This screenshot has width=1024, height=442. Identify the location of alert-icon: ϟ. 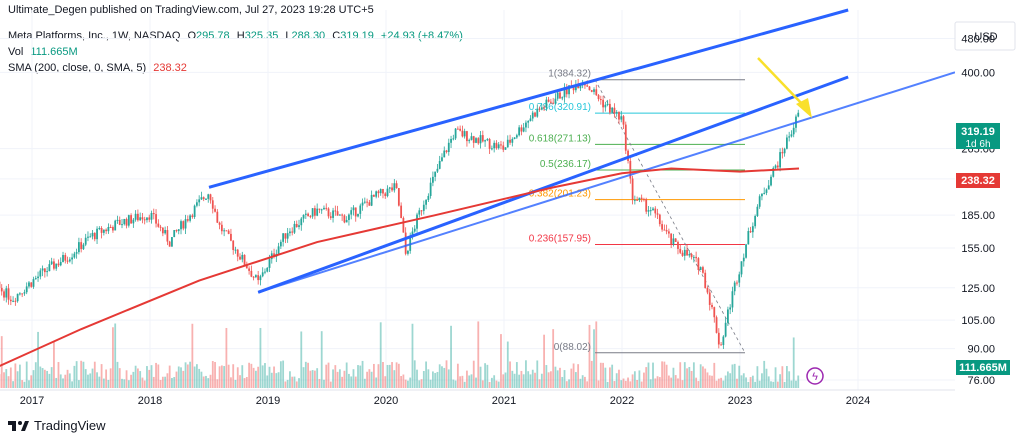
(815, 376).